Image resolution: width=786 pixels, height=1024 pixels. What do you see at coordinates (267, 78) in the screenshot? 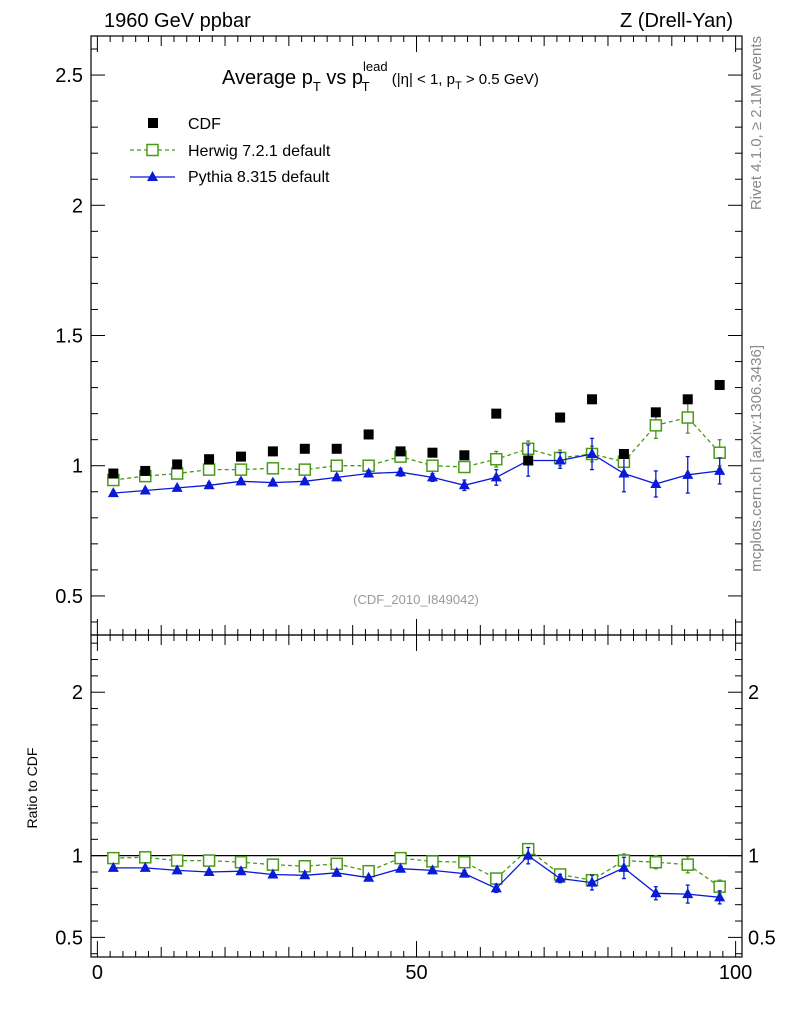
I see `title-main-a: Average p` at bounding box center [267, 78].